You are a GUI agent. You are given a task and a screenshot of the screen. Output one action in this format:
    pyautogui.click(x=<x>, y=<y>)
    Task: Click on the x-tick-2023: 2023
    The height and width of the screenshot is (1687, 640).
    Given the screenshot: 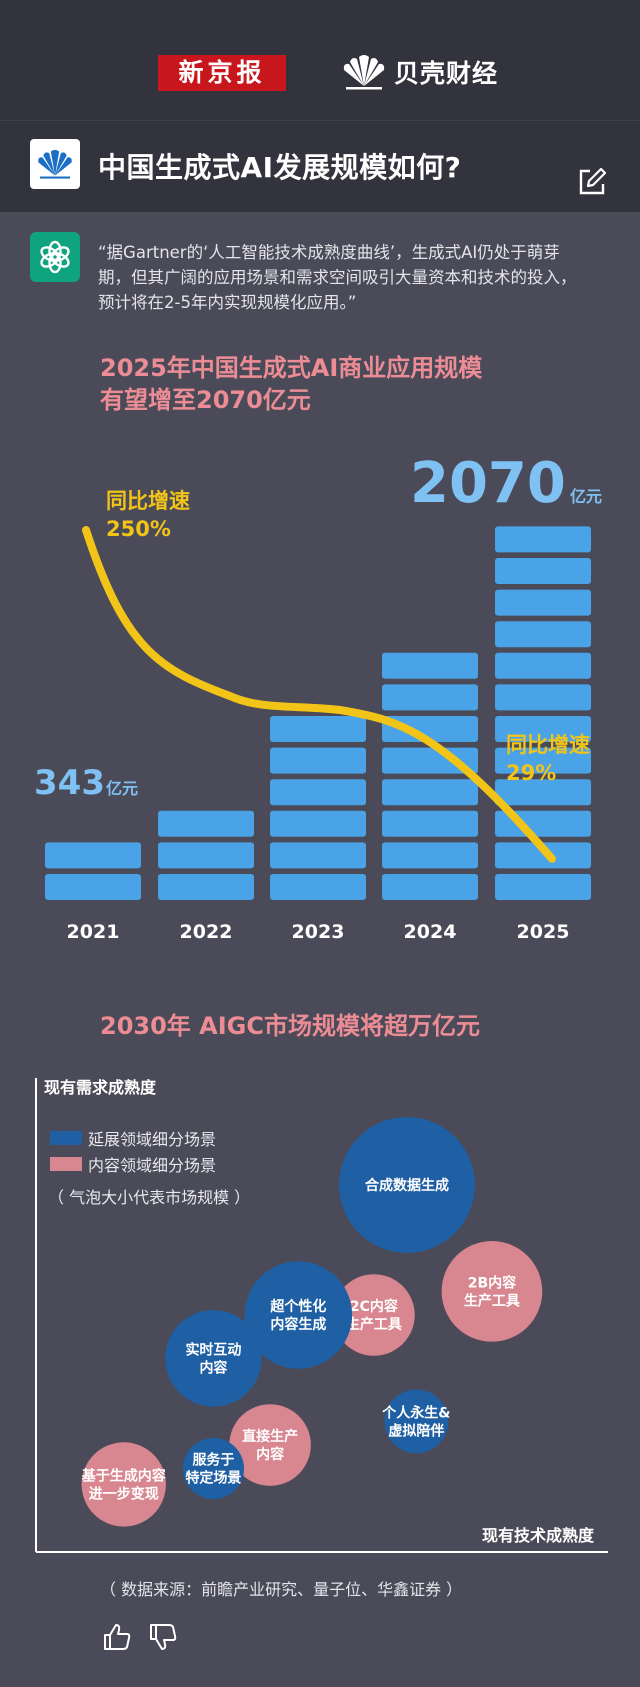 What is the action you would take?
    pyautogui.click(x=318, y=932)
    